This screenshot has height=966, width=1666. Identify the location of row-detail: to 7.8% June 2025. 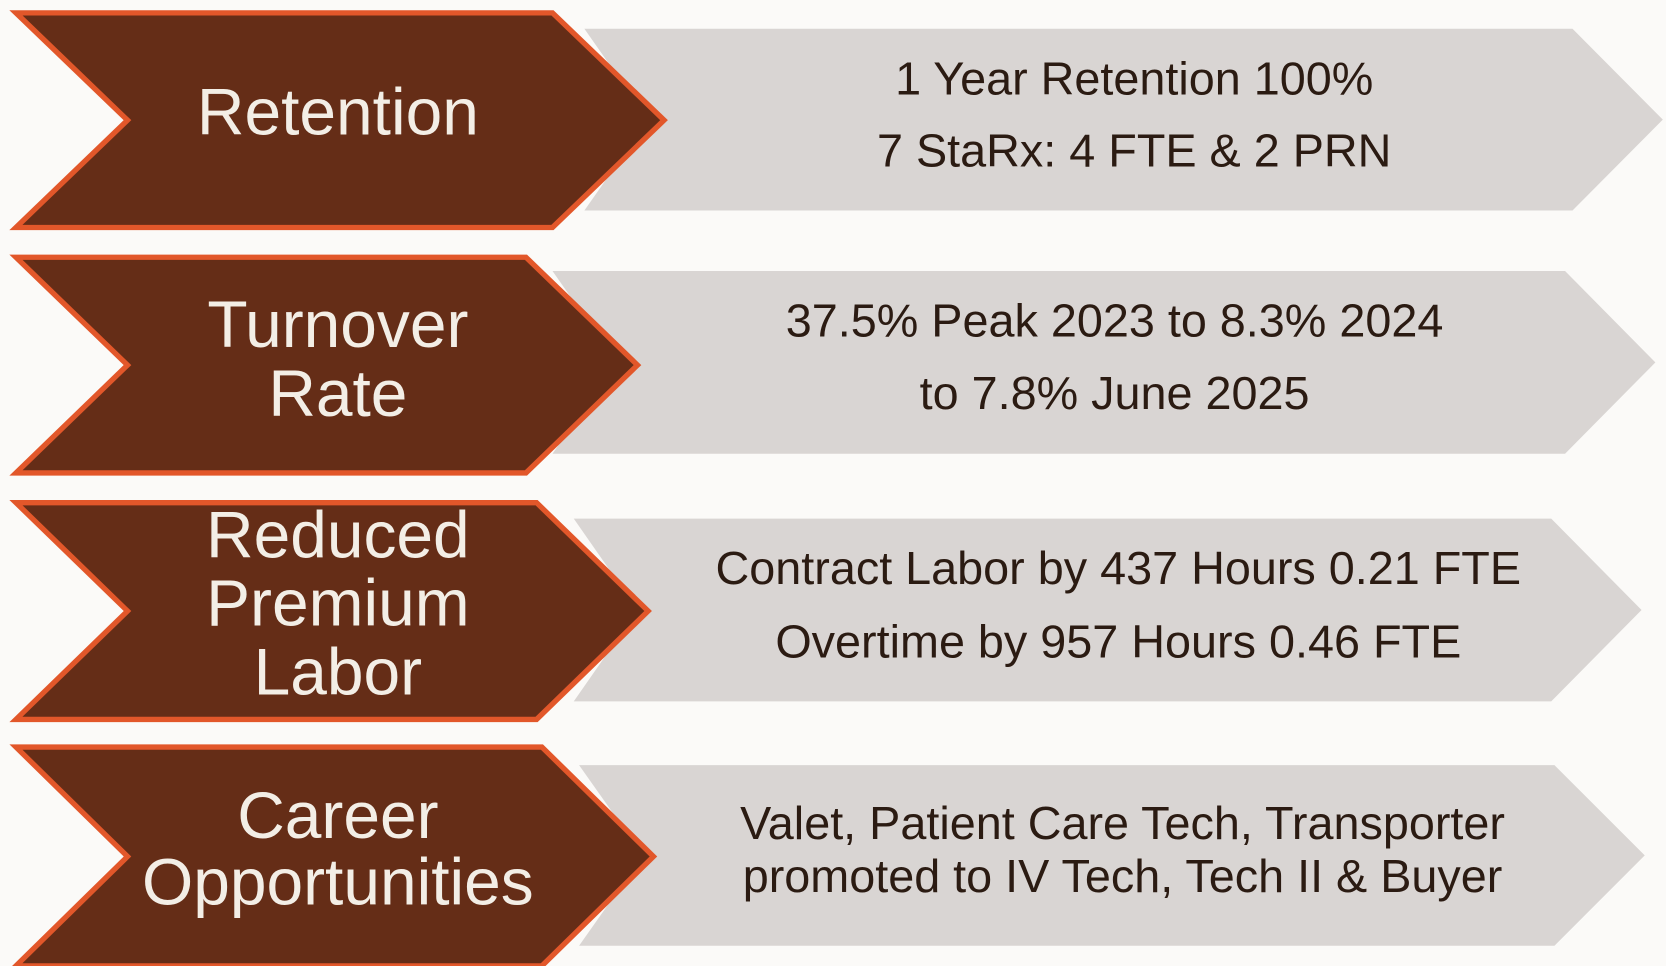
(1115, 393).